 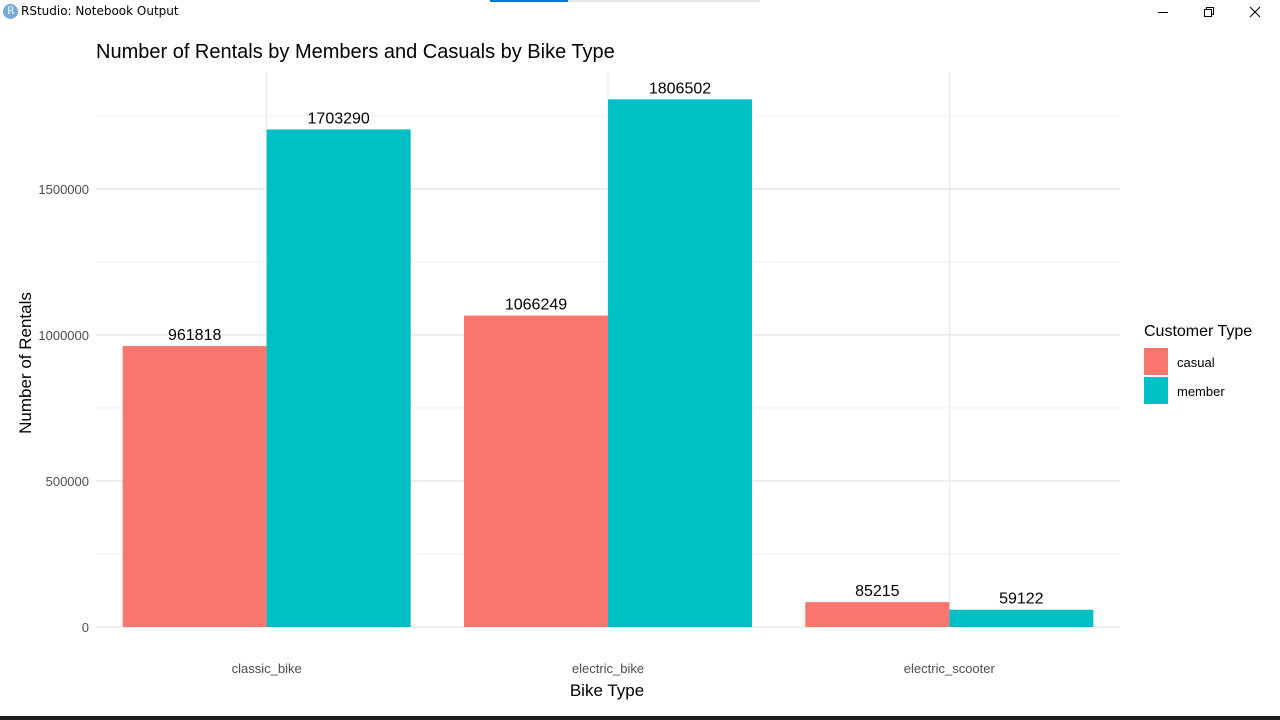 I want to click on window-title: RStudio: Notebook Output, so click(x=100, y=11).